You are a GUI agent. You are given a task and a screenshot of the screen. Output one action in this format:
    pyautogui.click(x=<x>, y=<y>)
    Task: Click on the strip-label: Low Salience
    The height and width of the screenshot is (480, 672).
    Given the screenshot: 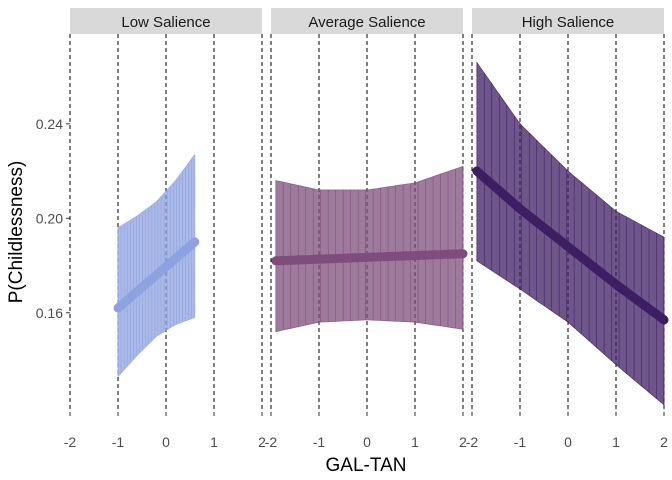 What is the action you would take?
    pyautogui.click(x=165, y=22)
    